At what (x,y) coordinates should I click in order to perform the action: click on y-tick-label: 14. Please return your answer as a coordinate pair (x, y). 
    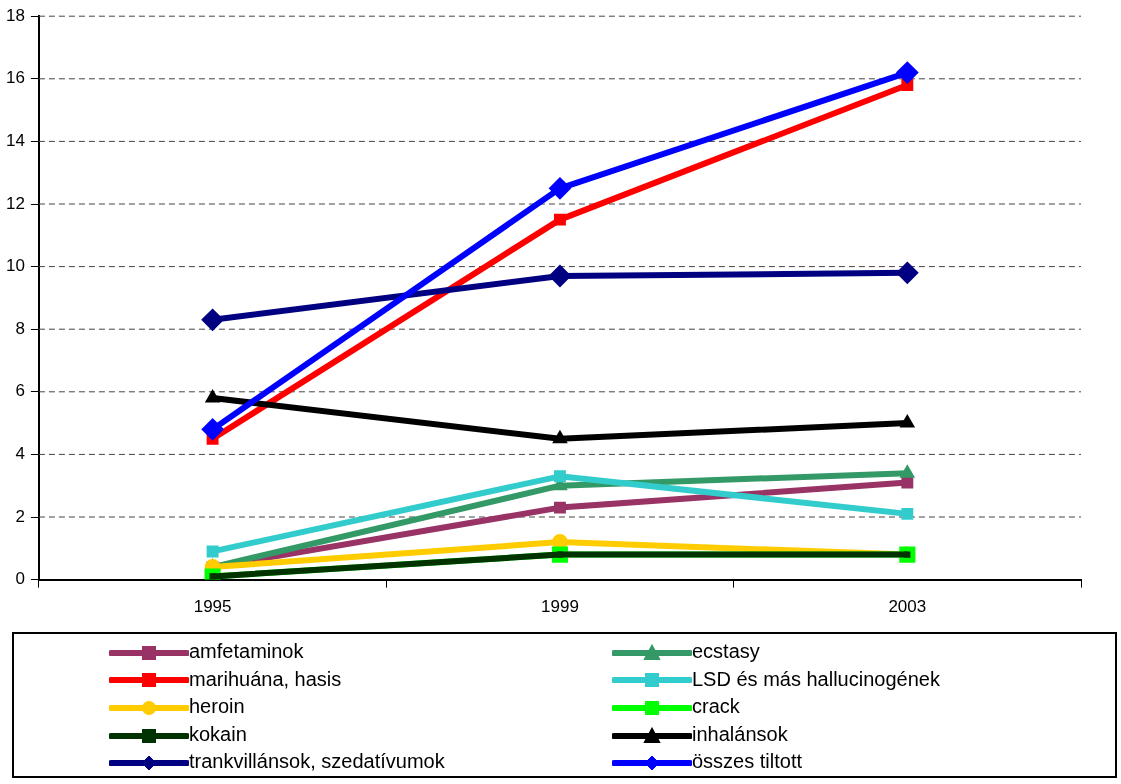
    Looking at the image, I should click on (15, 141).